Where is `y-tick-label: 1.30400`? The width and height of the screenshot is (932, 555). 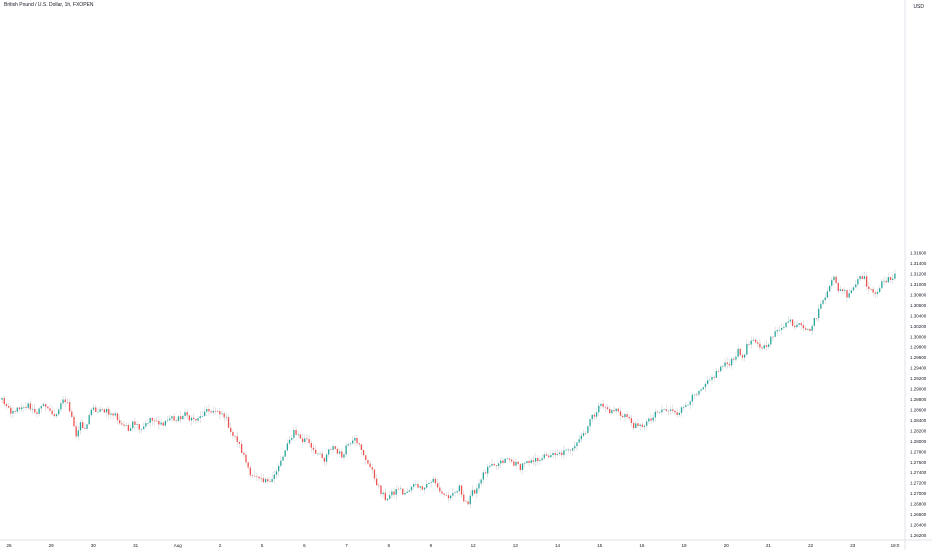
y-tick-label: 1.30400 is located at coordinates (918, 315).